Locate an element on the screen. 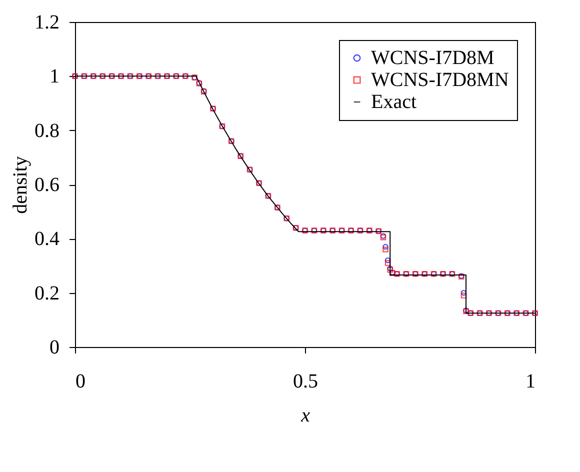 The image size is (580, 472). x-tick-label: 1 is located at coordinates (531, 381).